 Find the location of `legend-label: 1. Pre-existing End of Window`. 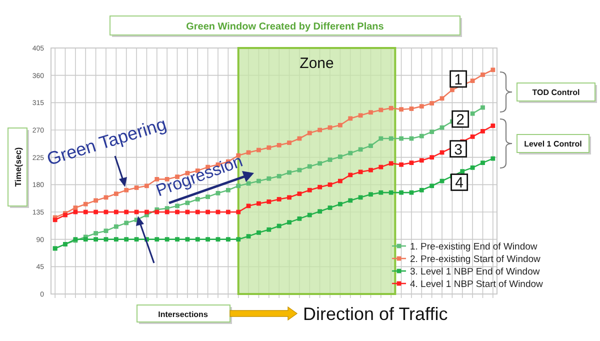

legend-label: 1. Pre-existing End of Window is located at coordinates (474, 247).